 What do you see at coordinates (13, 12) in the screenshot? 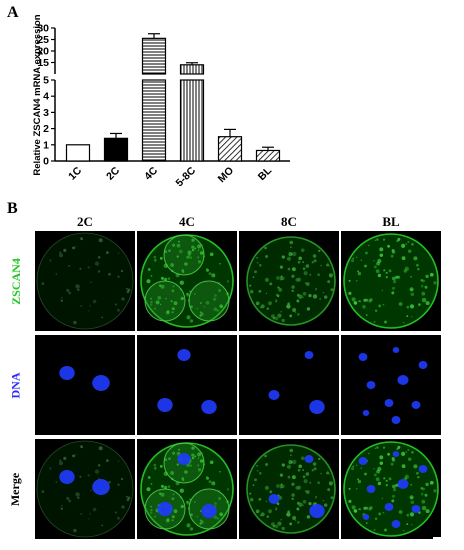
I see `panel-a-label: A` at bounding box center [13, 12].